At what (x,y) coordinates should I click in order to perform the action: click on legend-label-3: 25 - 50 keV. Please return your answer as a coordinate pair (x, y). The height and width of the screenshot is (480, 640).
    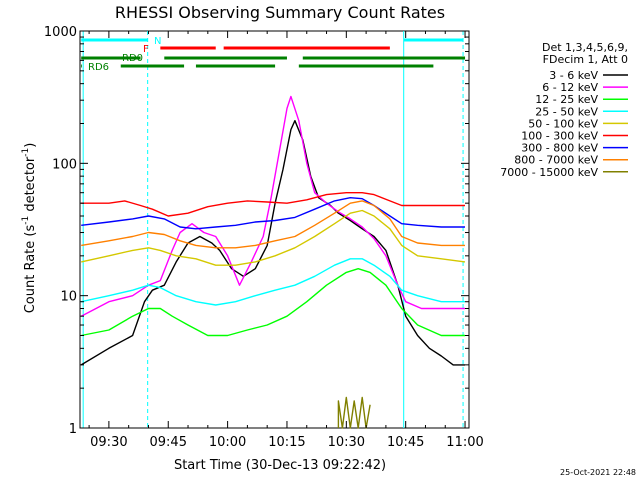
    Looking at the image, I should click on (566, 111).